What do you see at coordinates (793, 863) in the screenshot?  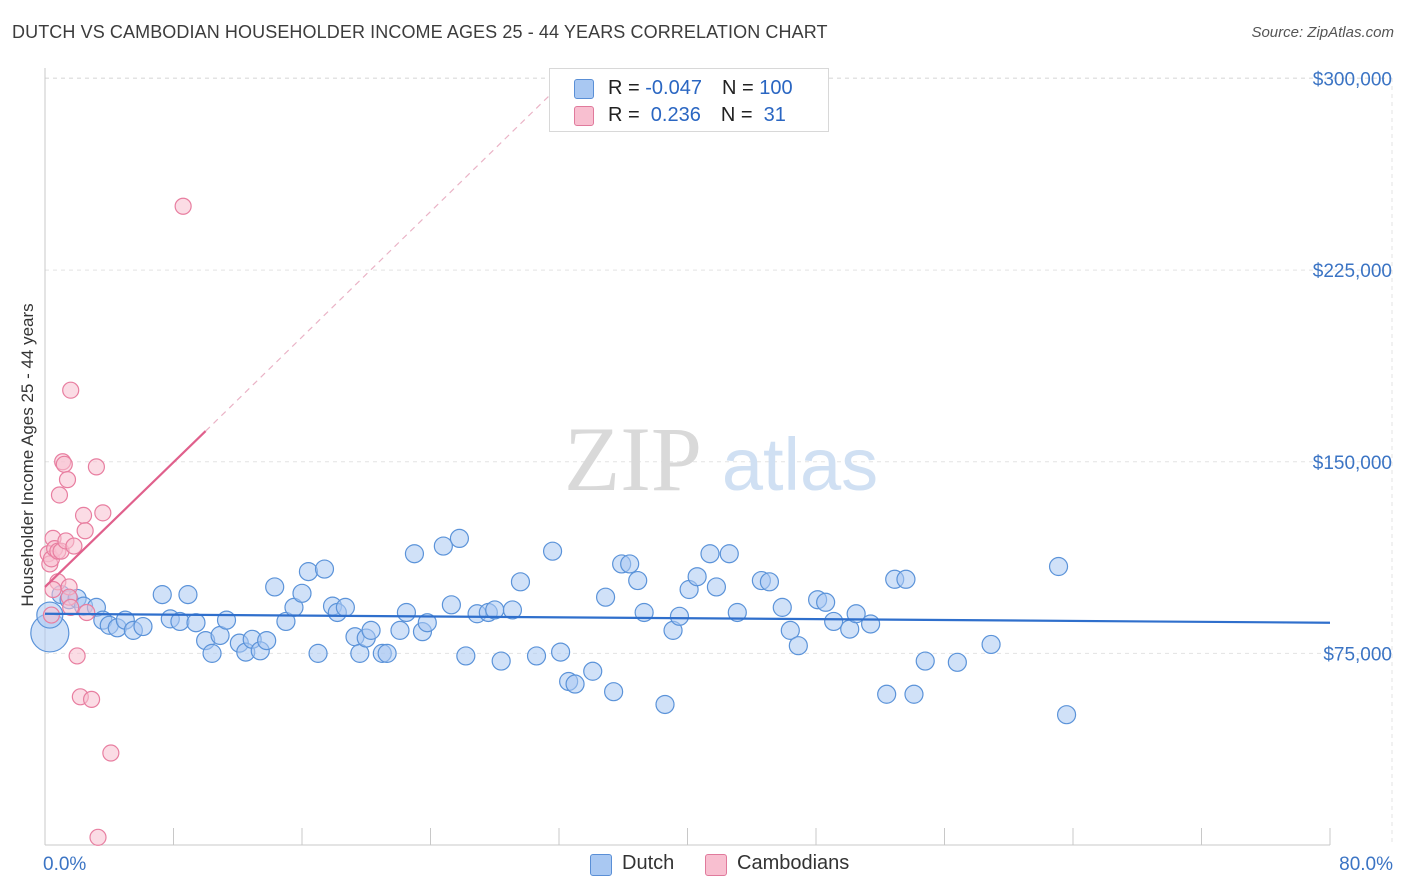 I see `legend-label-cambodians: Cambodians` at bounding box center [793, 863].